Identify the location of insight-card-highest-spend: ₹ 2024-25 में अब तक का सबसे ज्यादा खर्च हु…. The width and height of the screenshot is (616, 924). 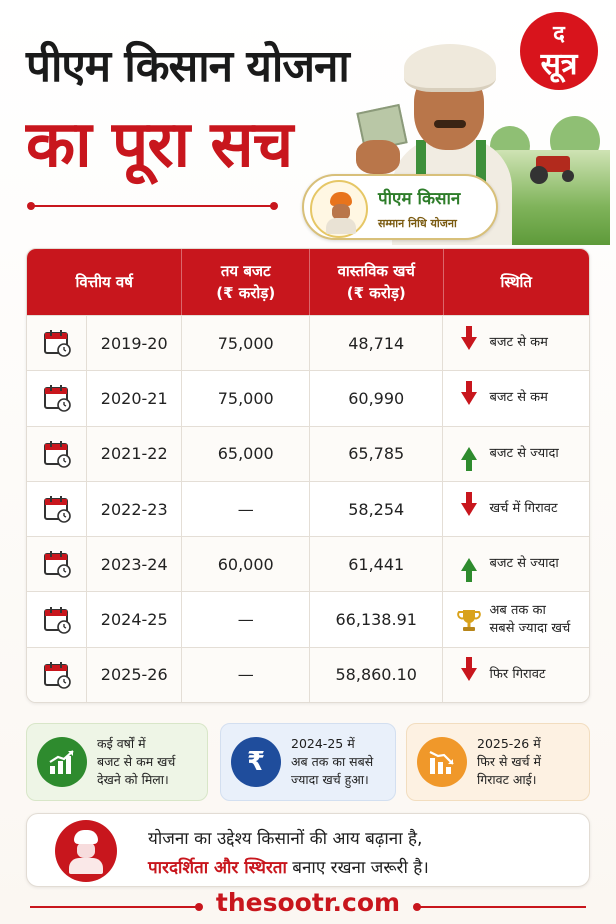
(308, 762).